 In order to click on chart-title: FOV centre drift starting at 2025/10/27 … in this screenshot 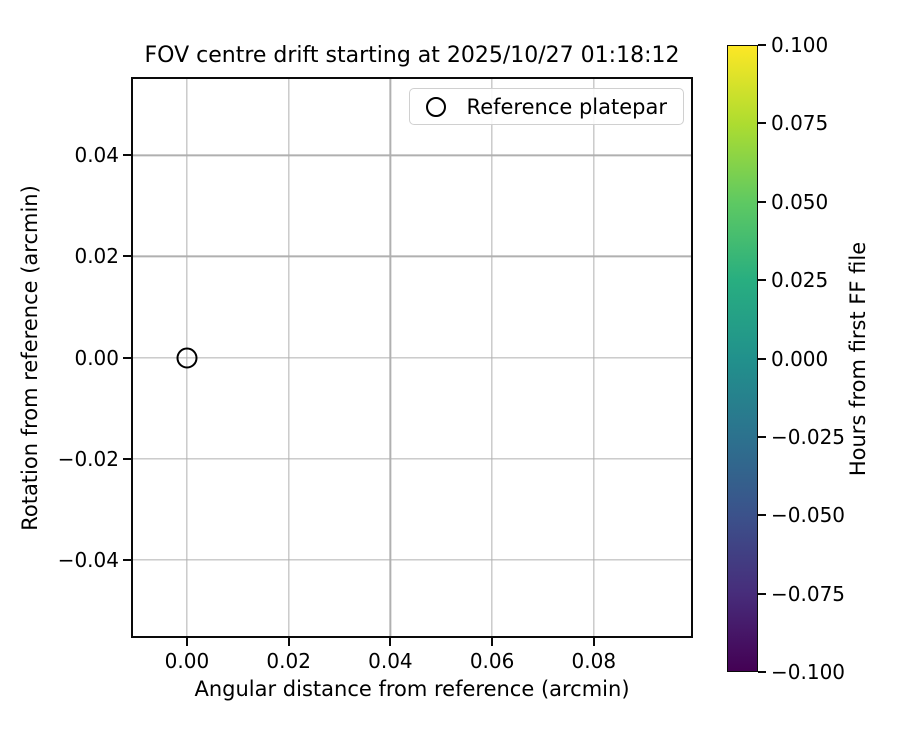, I will do `click(412, 55)`.